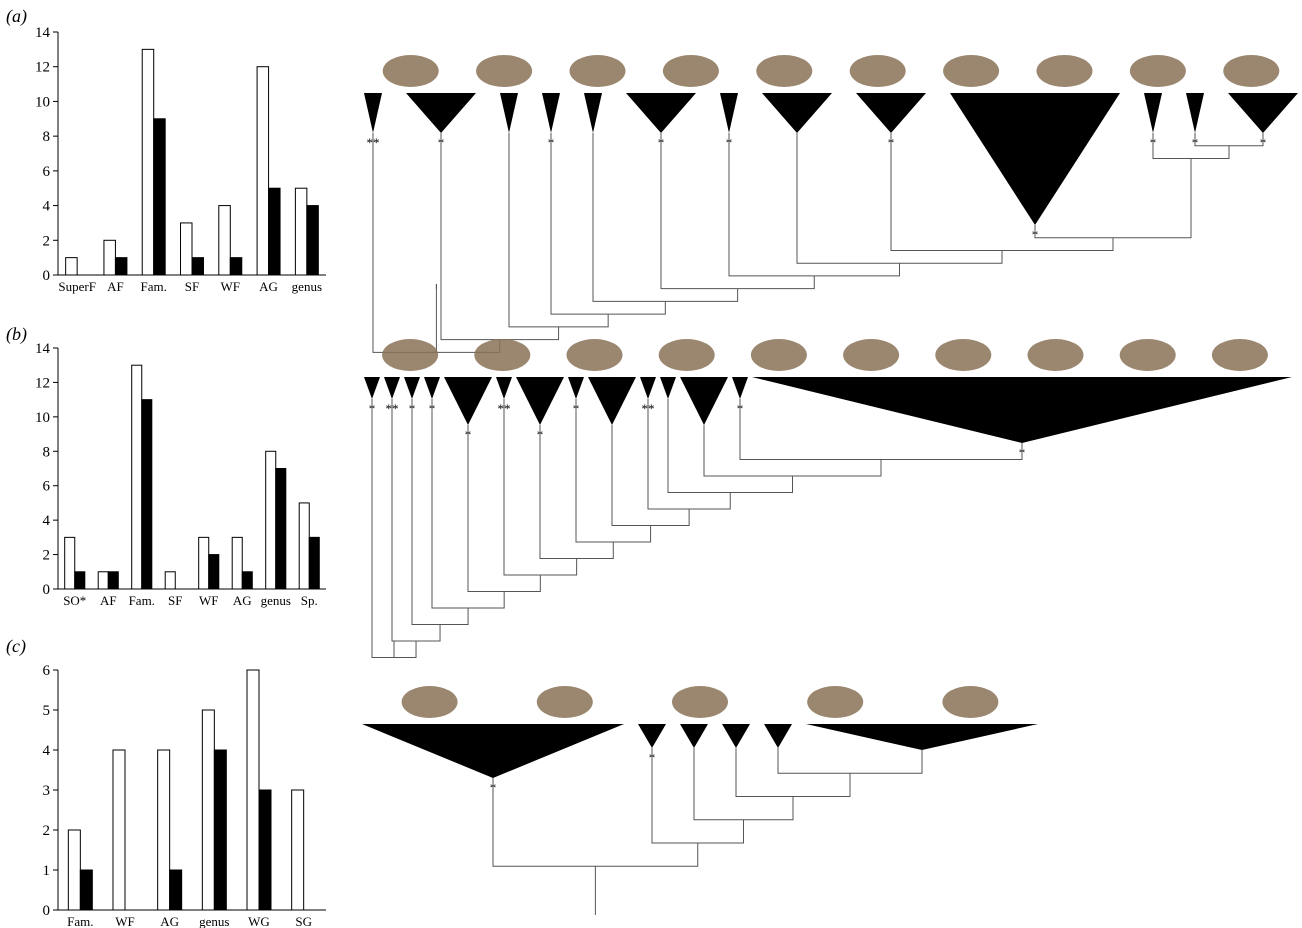 Image resolution: width=1302 pixels, height=928 pixels. Describe the element at coordinates (47, 487) in the screenshot. I see `y-tick-label: 6` at that location.